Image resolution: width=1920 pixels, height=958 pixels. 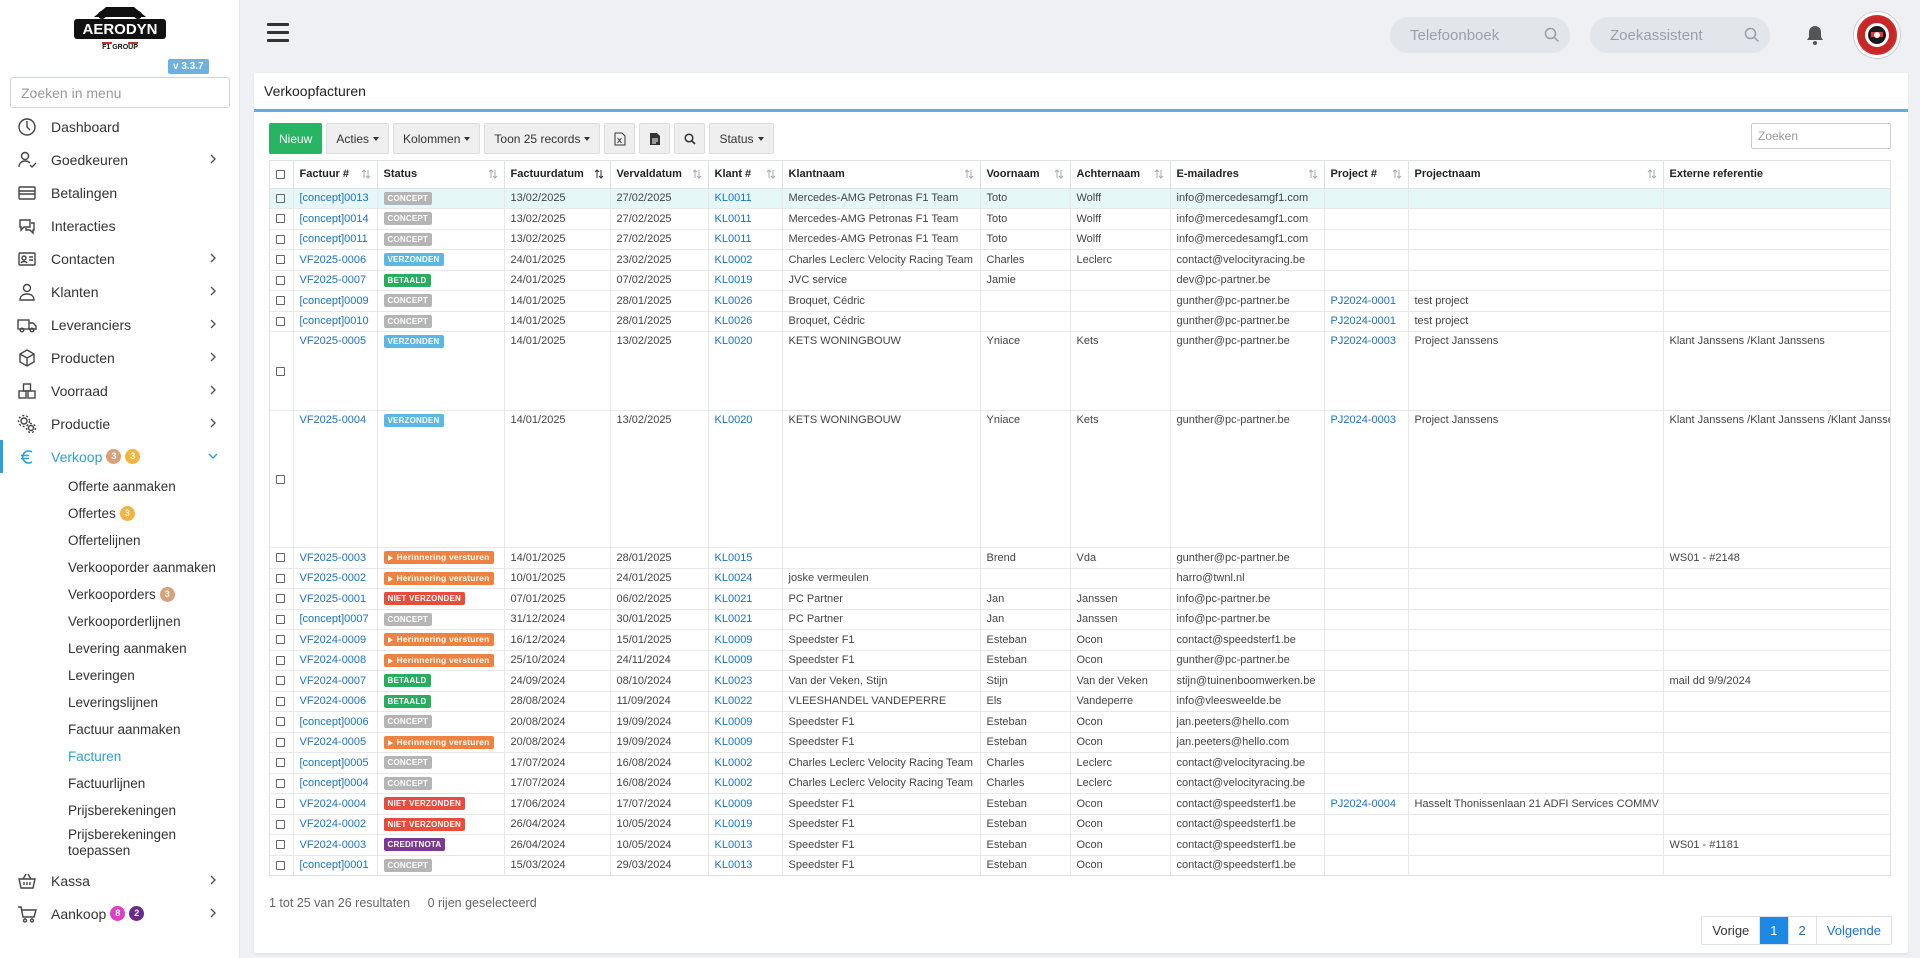 What do you see at coordinates (333, 639) in the screenshot?
I see `invoice-number-link: VF2024-0009` at bounding box center [333, 639].